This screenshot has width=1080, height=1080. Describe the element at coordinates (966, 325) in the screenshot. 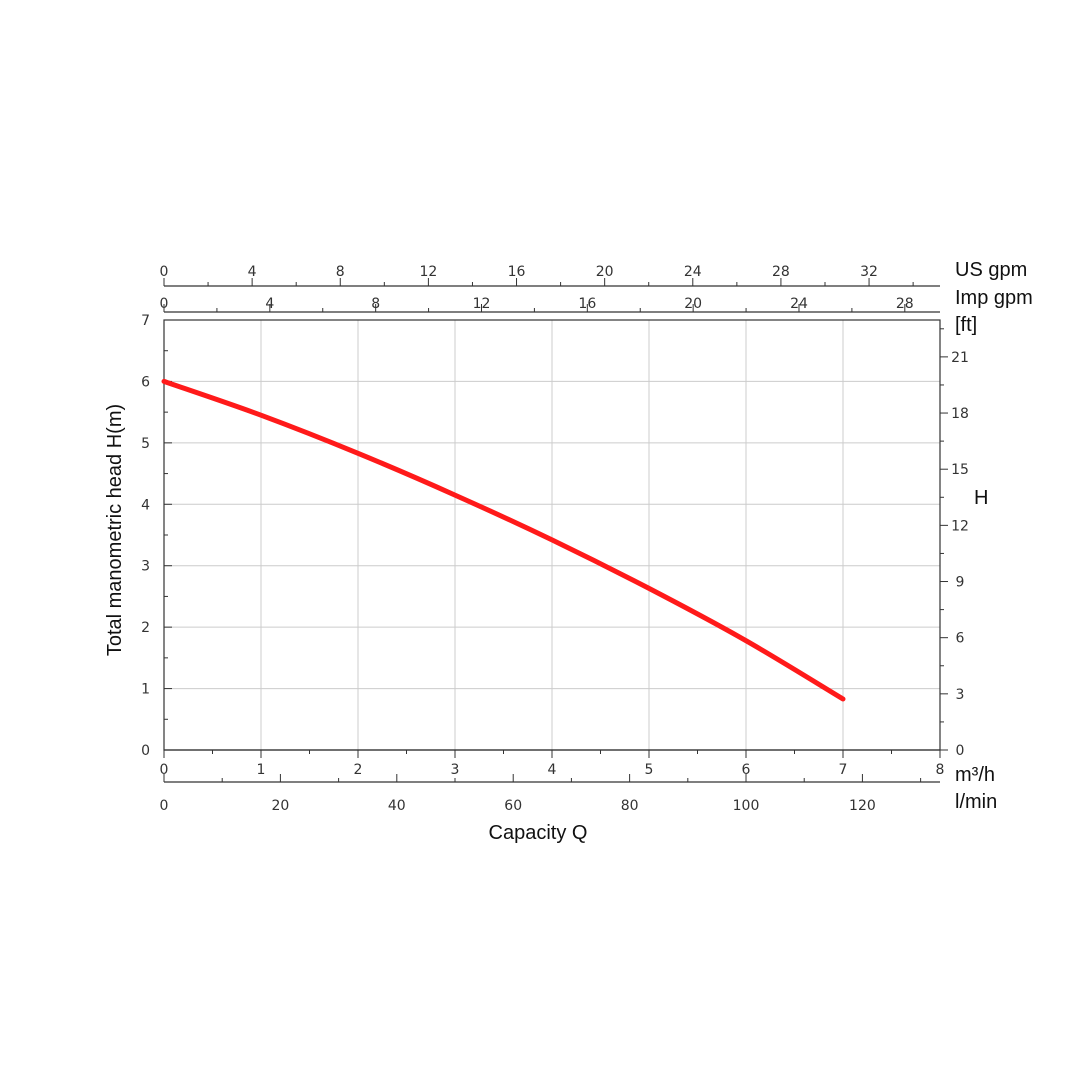

I see `unit-label-ft: [ft]` at that location.